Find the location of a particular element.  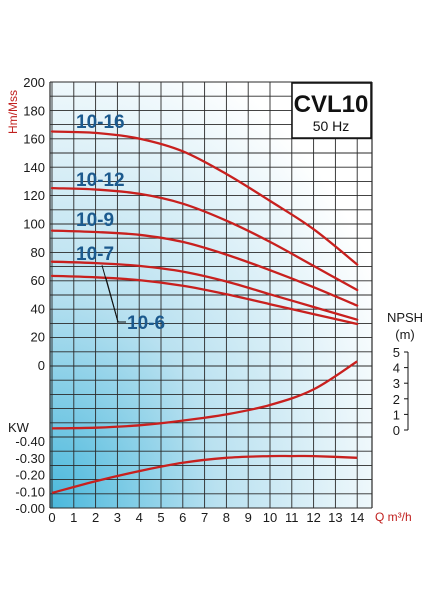

head-tick-label: 40 is located at coordinates (38, 308).